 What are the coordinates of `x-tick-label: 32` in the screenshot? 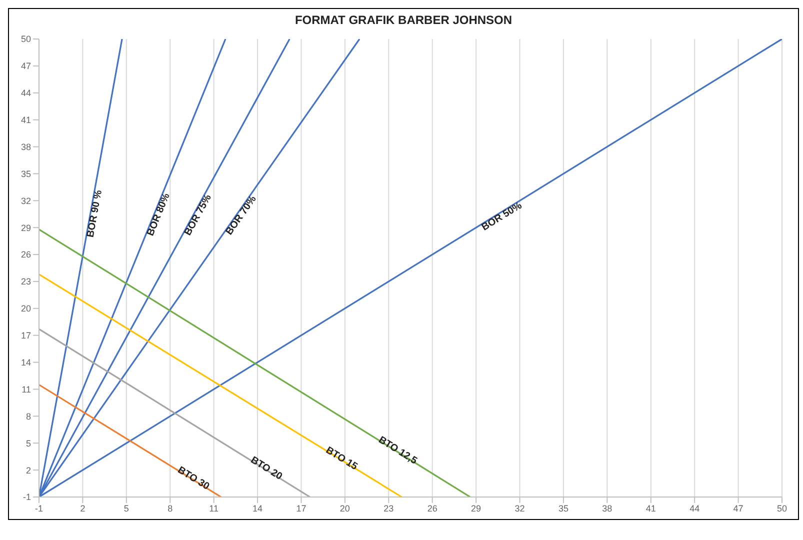 It's located at (519, 508).